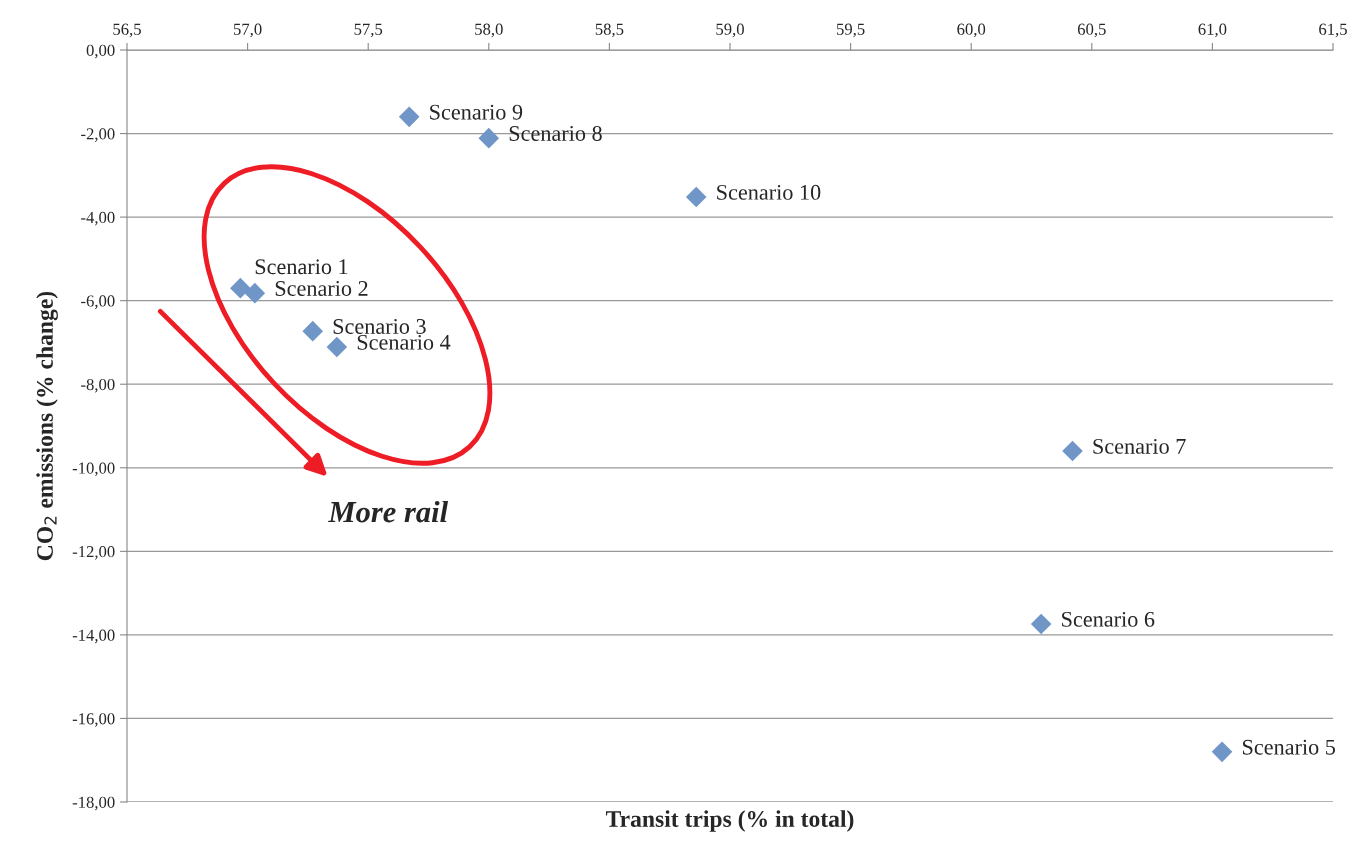 Image resolution: width=1370 pixels, height=852 pixels. What do you see at coordinates (1108, 619) in the screenshot?
I see `annotation: Scenario 6` at bounding box center [1108, 619].